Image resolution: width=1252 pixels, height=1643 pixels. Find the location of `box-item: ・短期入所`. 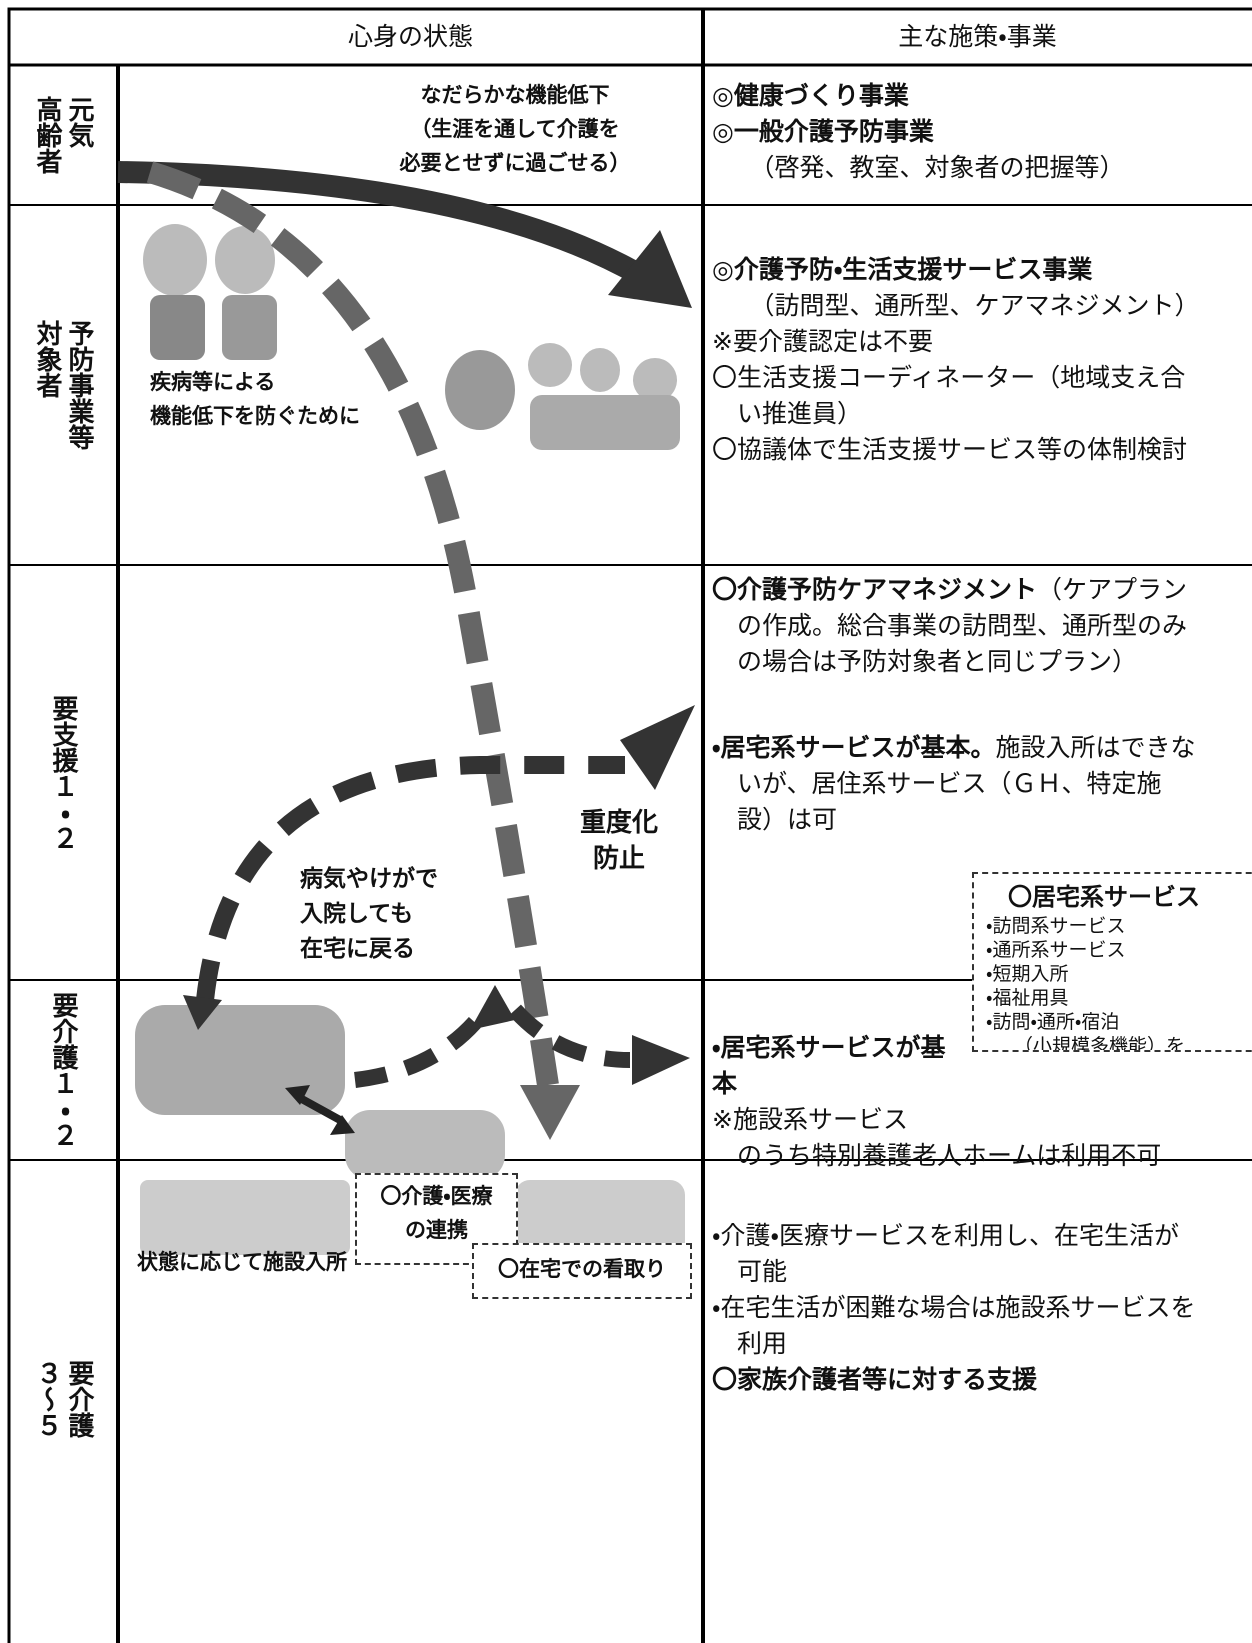

box-item: ・短期入所 is located at coordinates (1027, 974).